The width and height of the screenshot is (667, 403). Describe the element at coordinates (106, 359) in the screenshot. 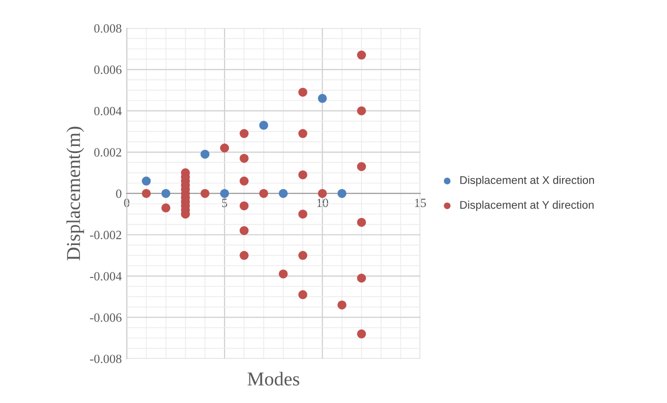

I see `y-tick-label: -0.008` at that location.